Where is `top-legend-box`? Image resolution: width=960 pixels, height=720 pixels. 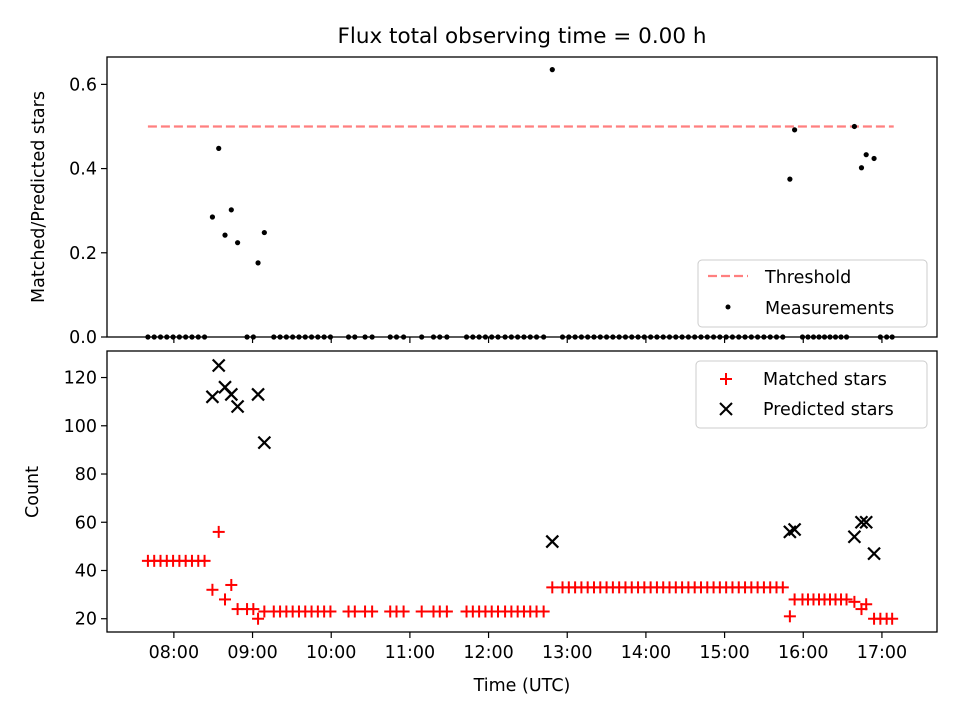
top-legend-box is located at coordinates (812, 293).